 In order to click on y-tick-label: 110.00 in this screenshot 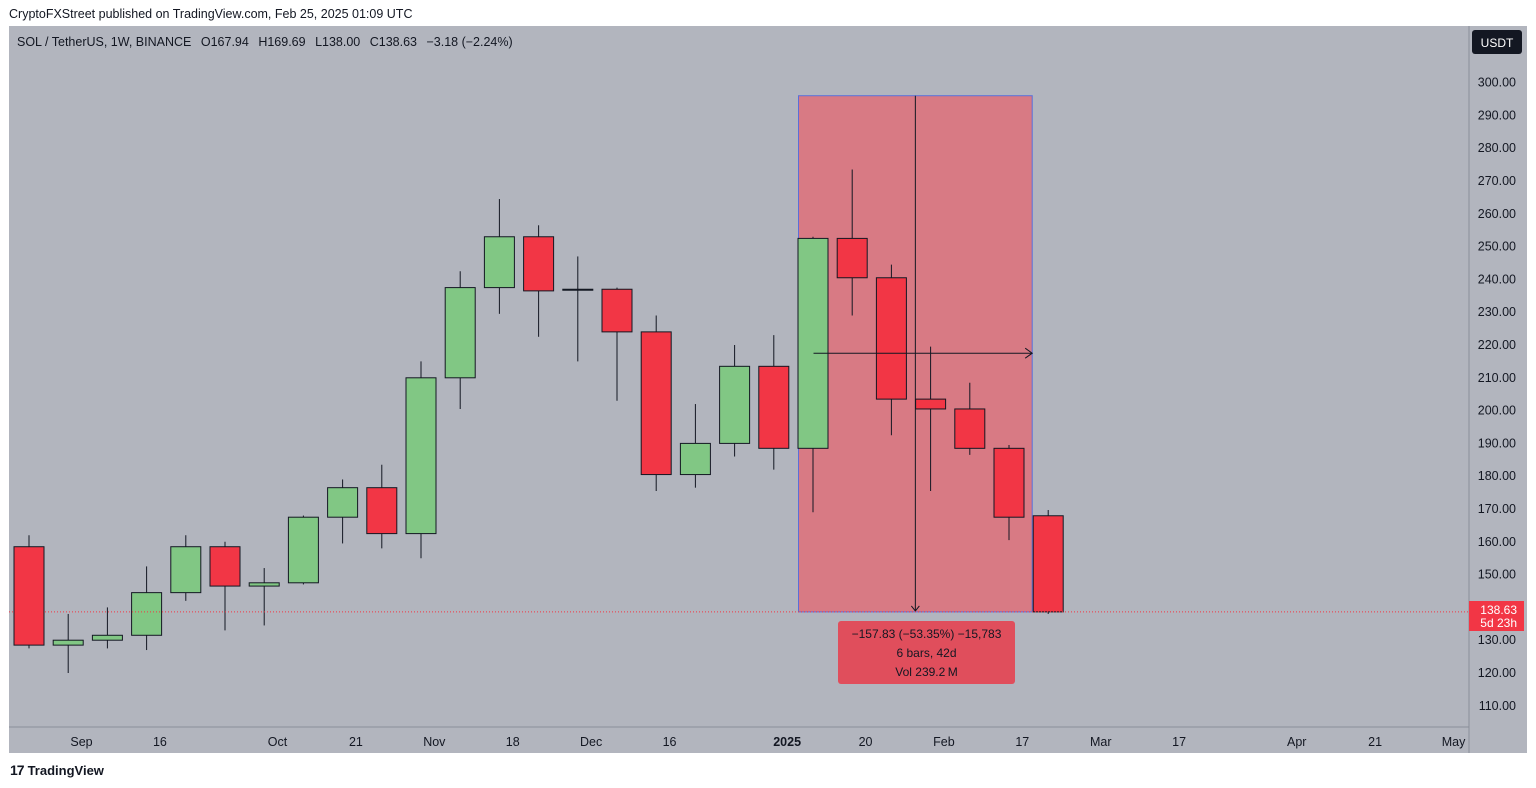, I will do `click(1497, 706)`.